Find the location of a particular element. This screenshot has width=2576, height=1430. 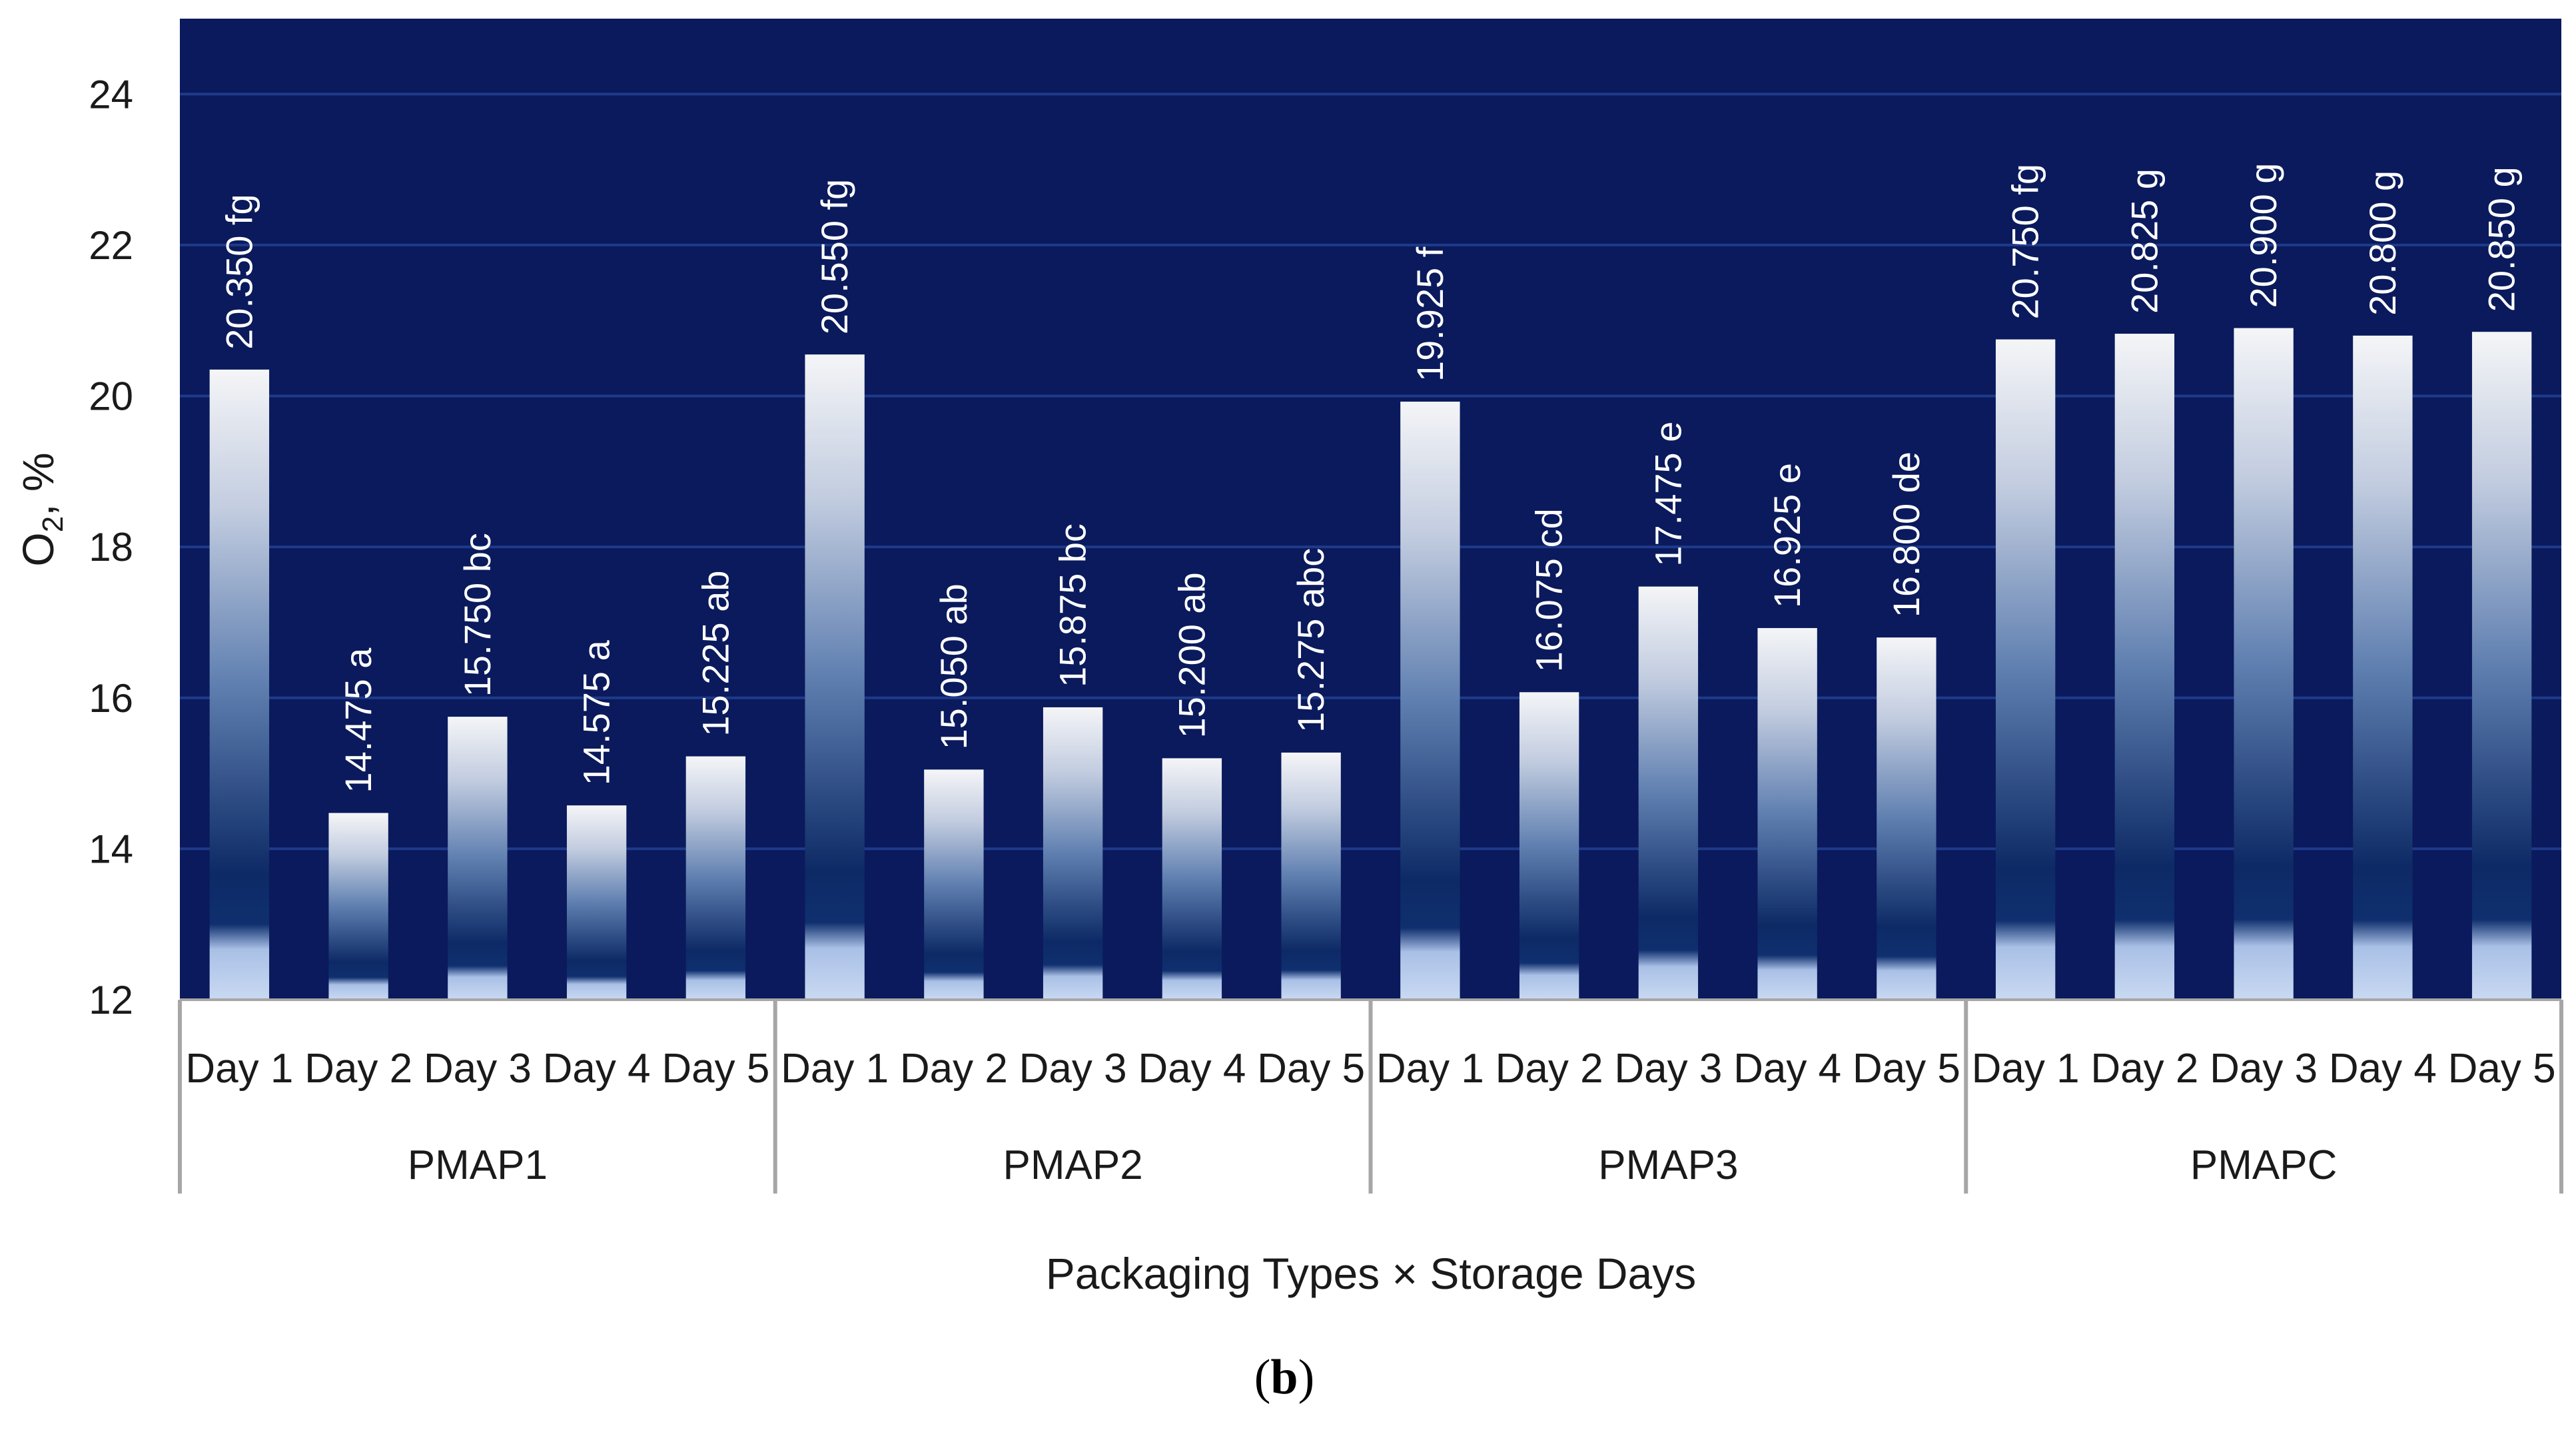

y-tick-label: 16 is located at coordinates (111, 698).